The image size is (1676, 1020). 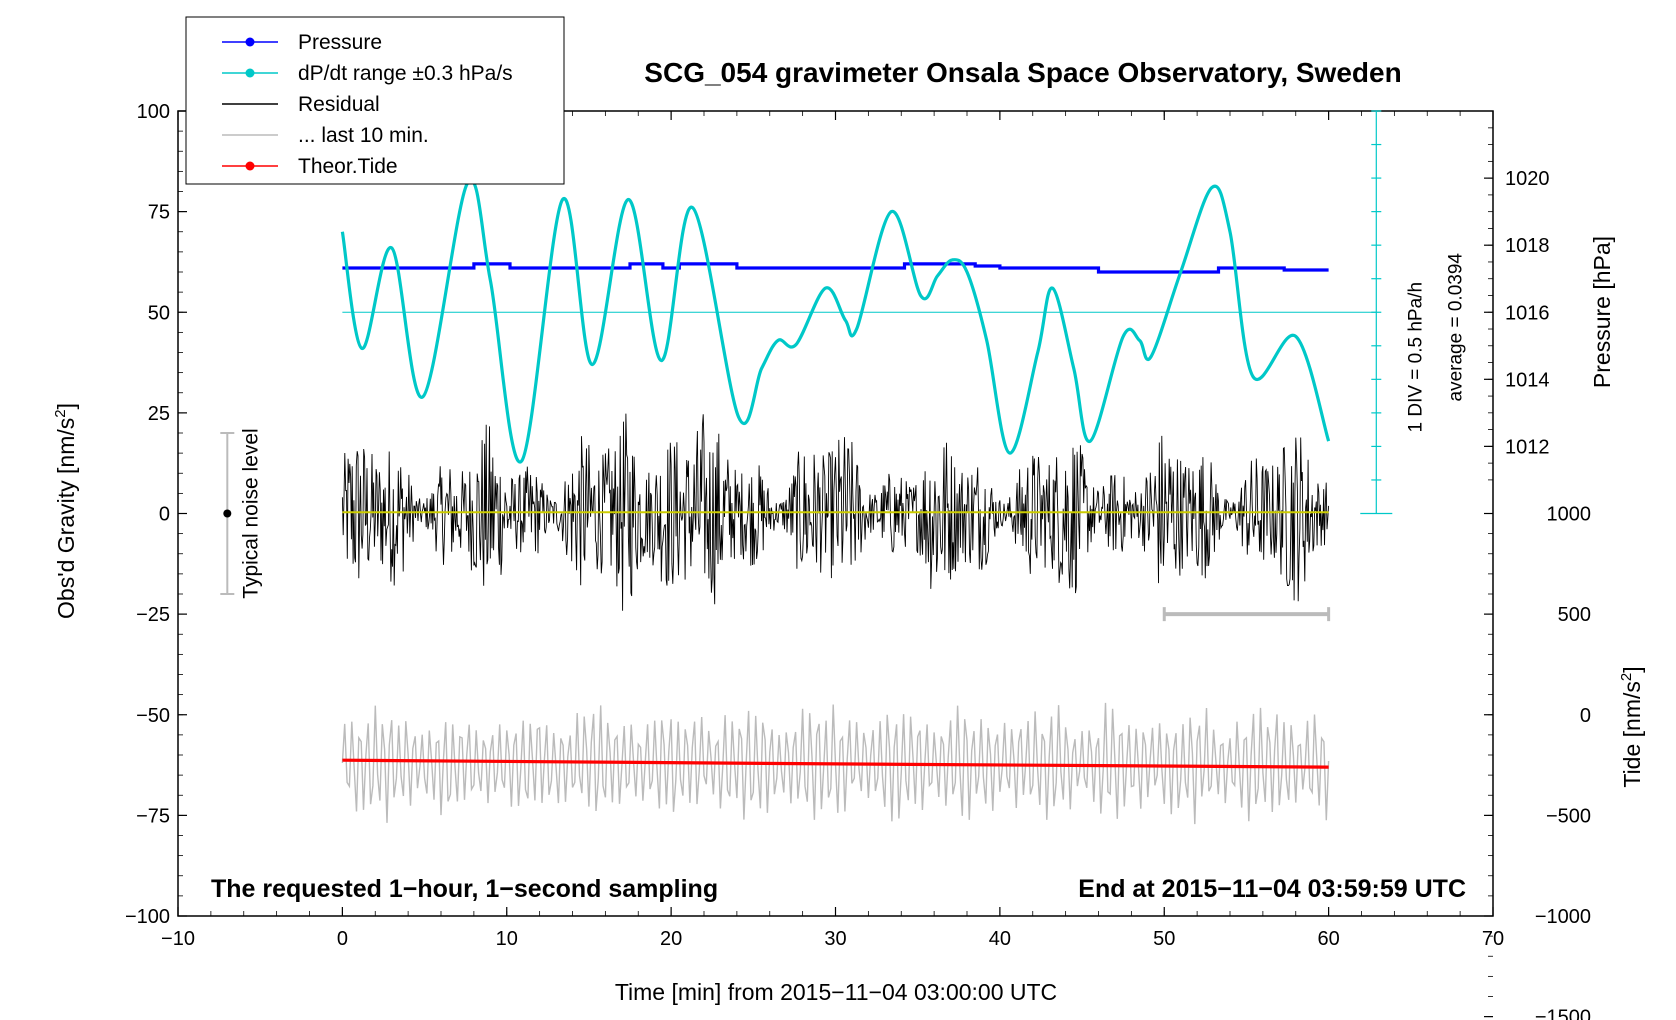 What do you see at coordinates (156, 514) in the screenshot?
I see `y-axis-ticks: −100 −75 −50 −25 0 25 50 75 100` at bounding box center [156, 514].